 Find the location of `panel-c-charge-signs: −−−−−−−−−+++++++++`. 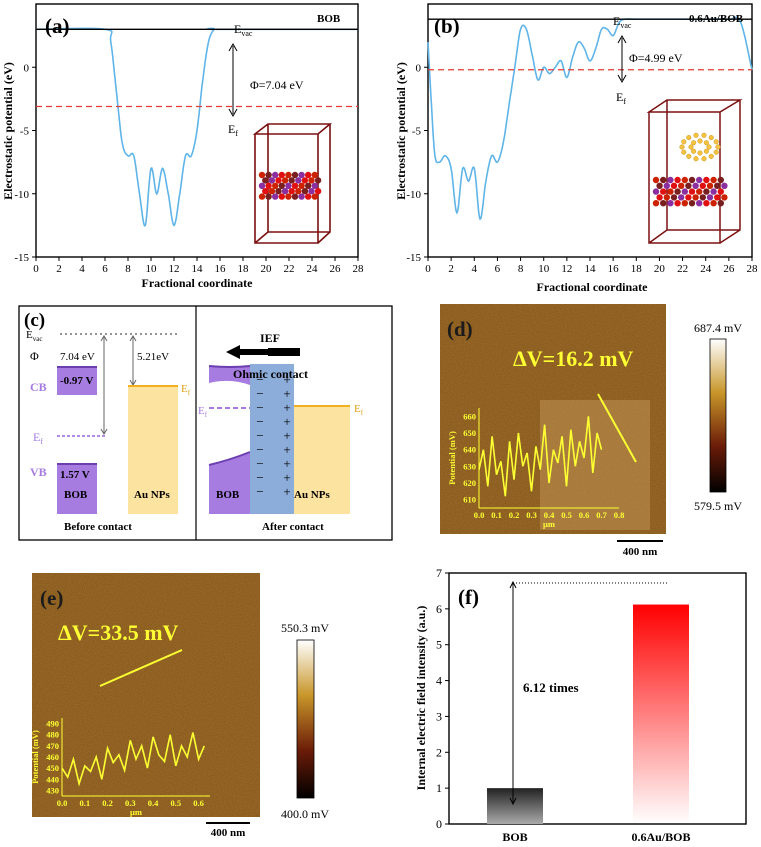

panel-c-charge-signs: −−−−−−−−−+++++++++ is located at coordinates (273, 435).